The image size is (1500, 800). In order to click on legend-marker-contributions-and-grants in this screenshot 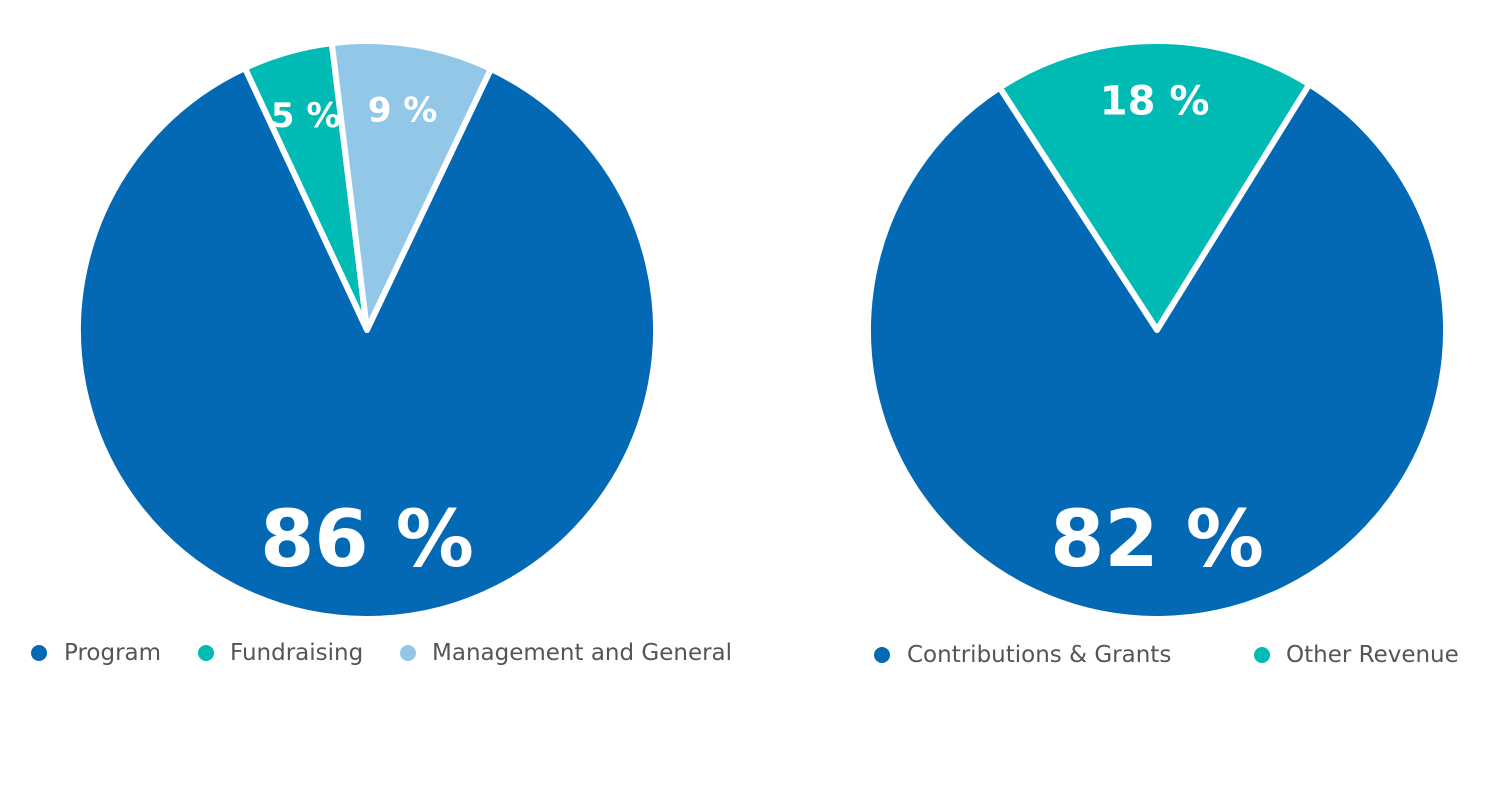, I will do `click(882, 655)`.